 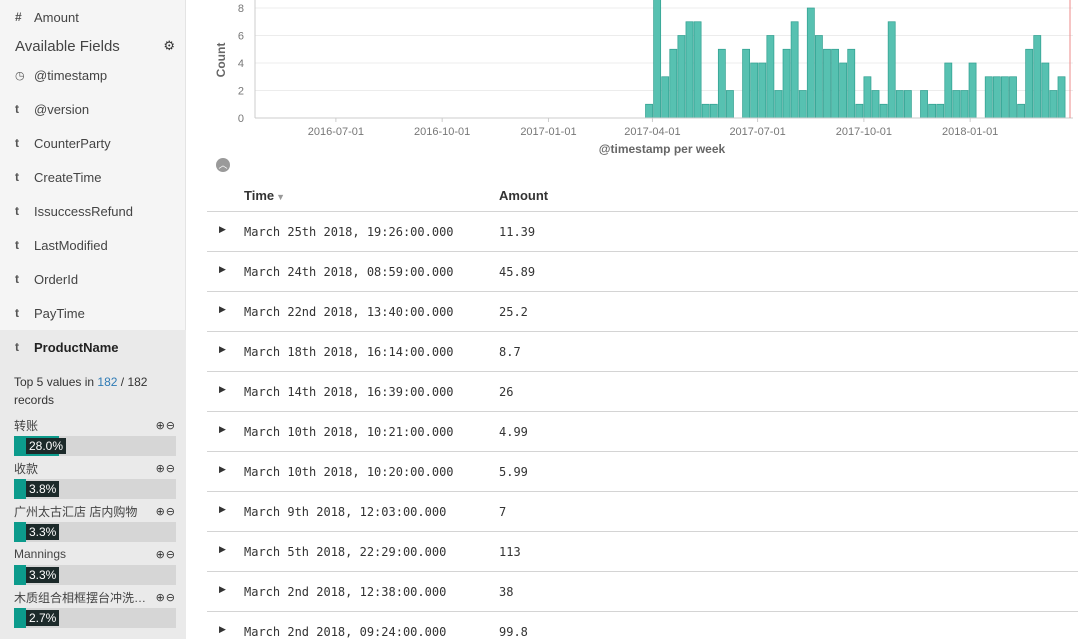 I want to click on table-row: ▶ March 25th 2018, 19:26:00.000 11.39, so click(x=642, y=232).